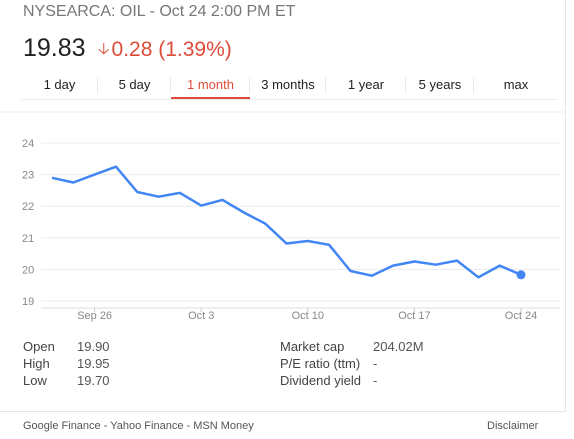 This screenshot has width=574, height=439. What do you see at coordinates (320, 380) in the screenshot?
I see `stat-label: Dividend yield` at bounding box center [320, 380].